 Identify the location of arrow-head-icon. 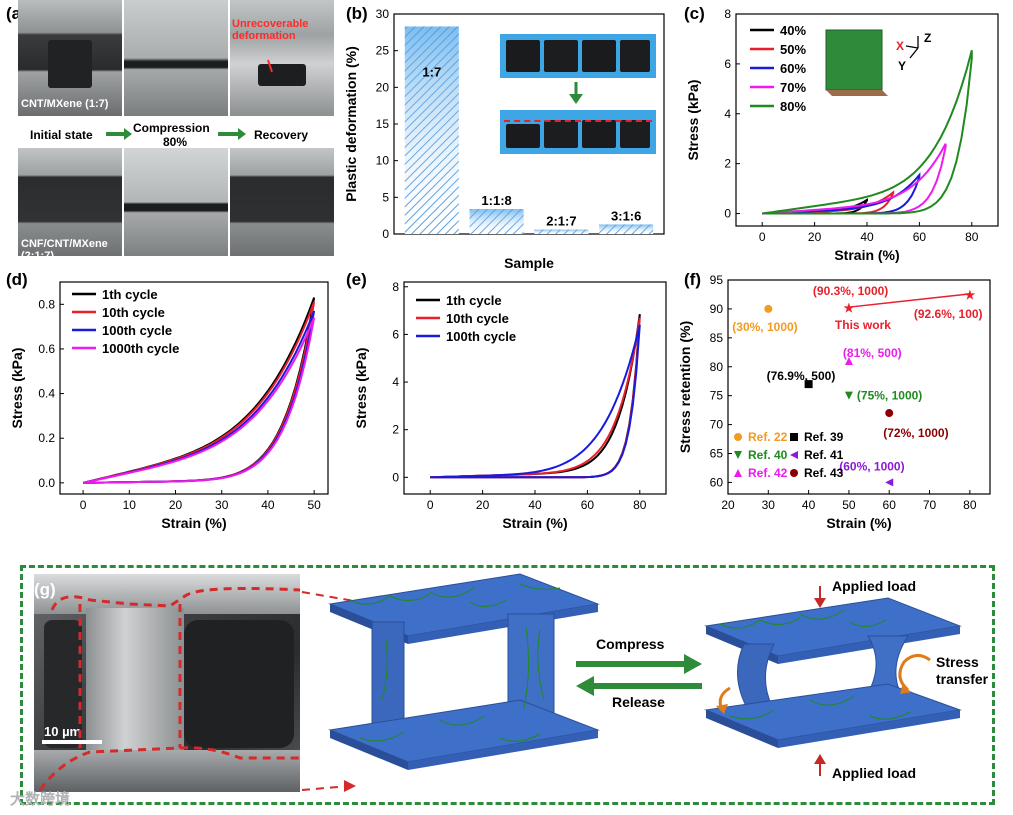
(242, 134).